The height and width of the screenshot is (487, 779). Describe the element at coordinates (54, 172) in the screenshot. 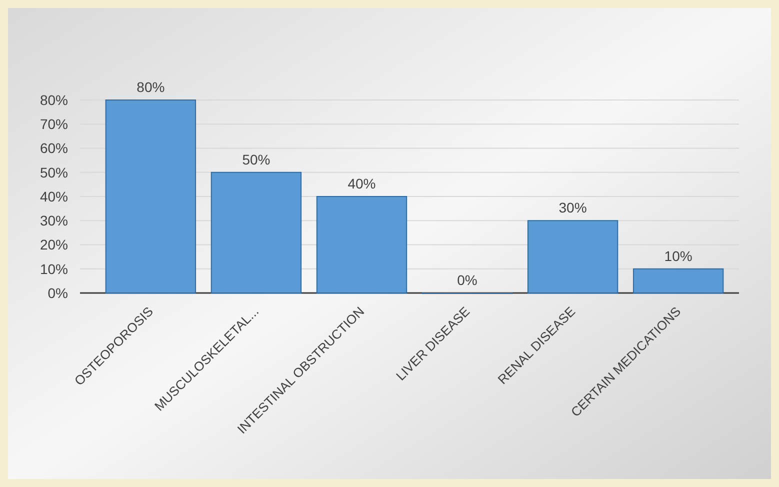

I see `y-tick-label: 50%` at that location.